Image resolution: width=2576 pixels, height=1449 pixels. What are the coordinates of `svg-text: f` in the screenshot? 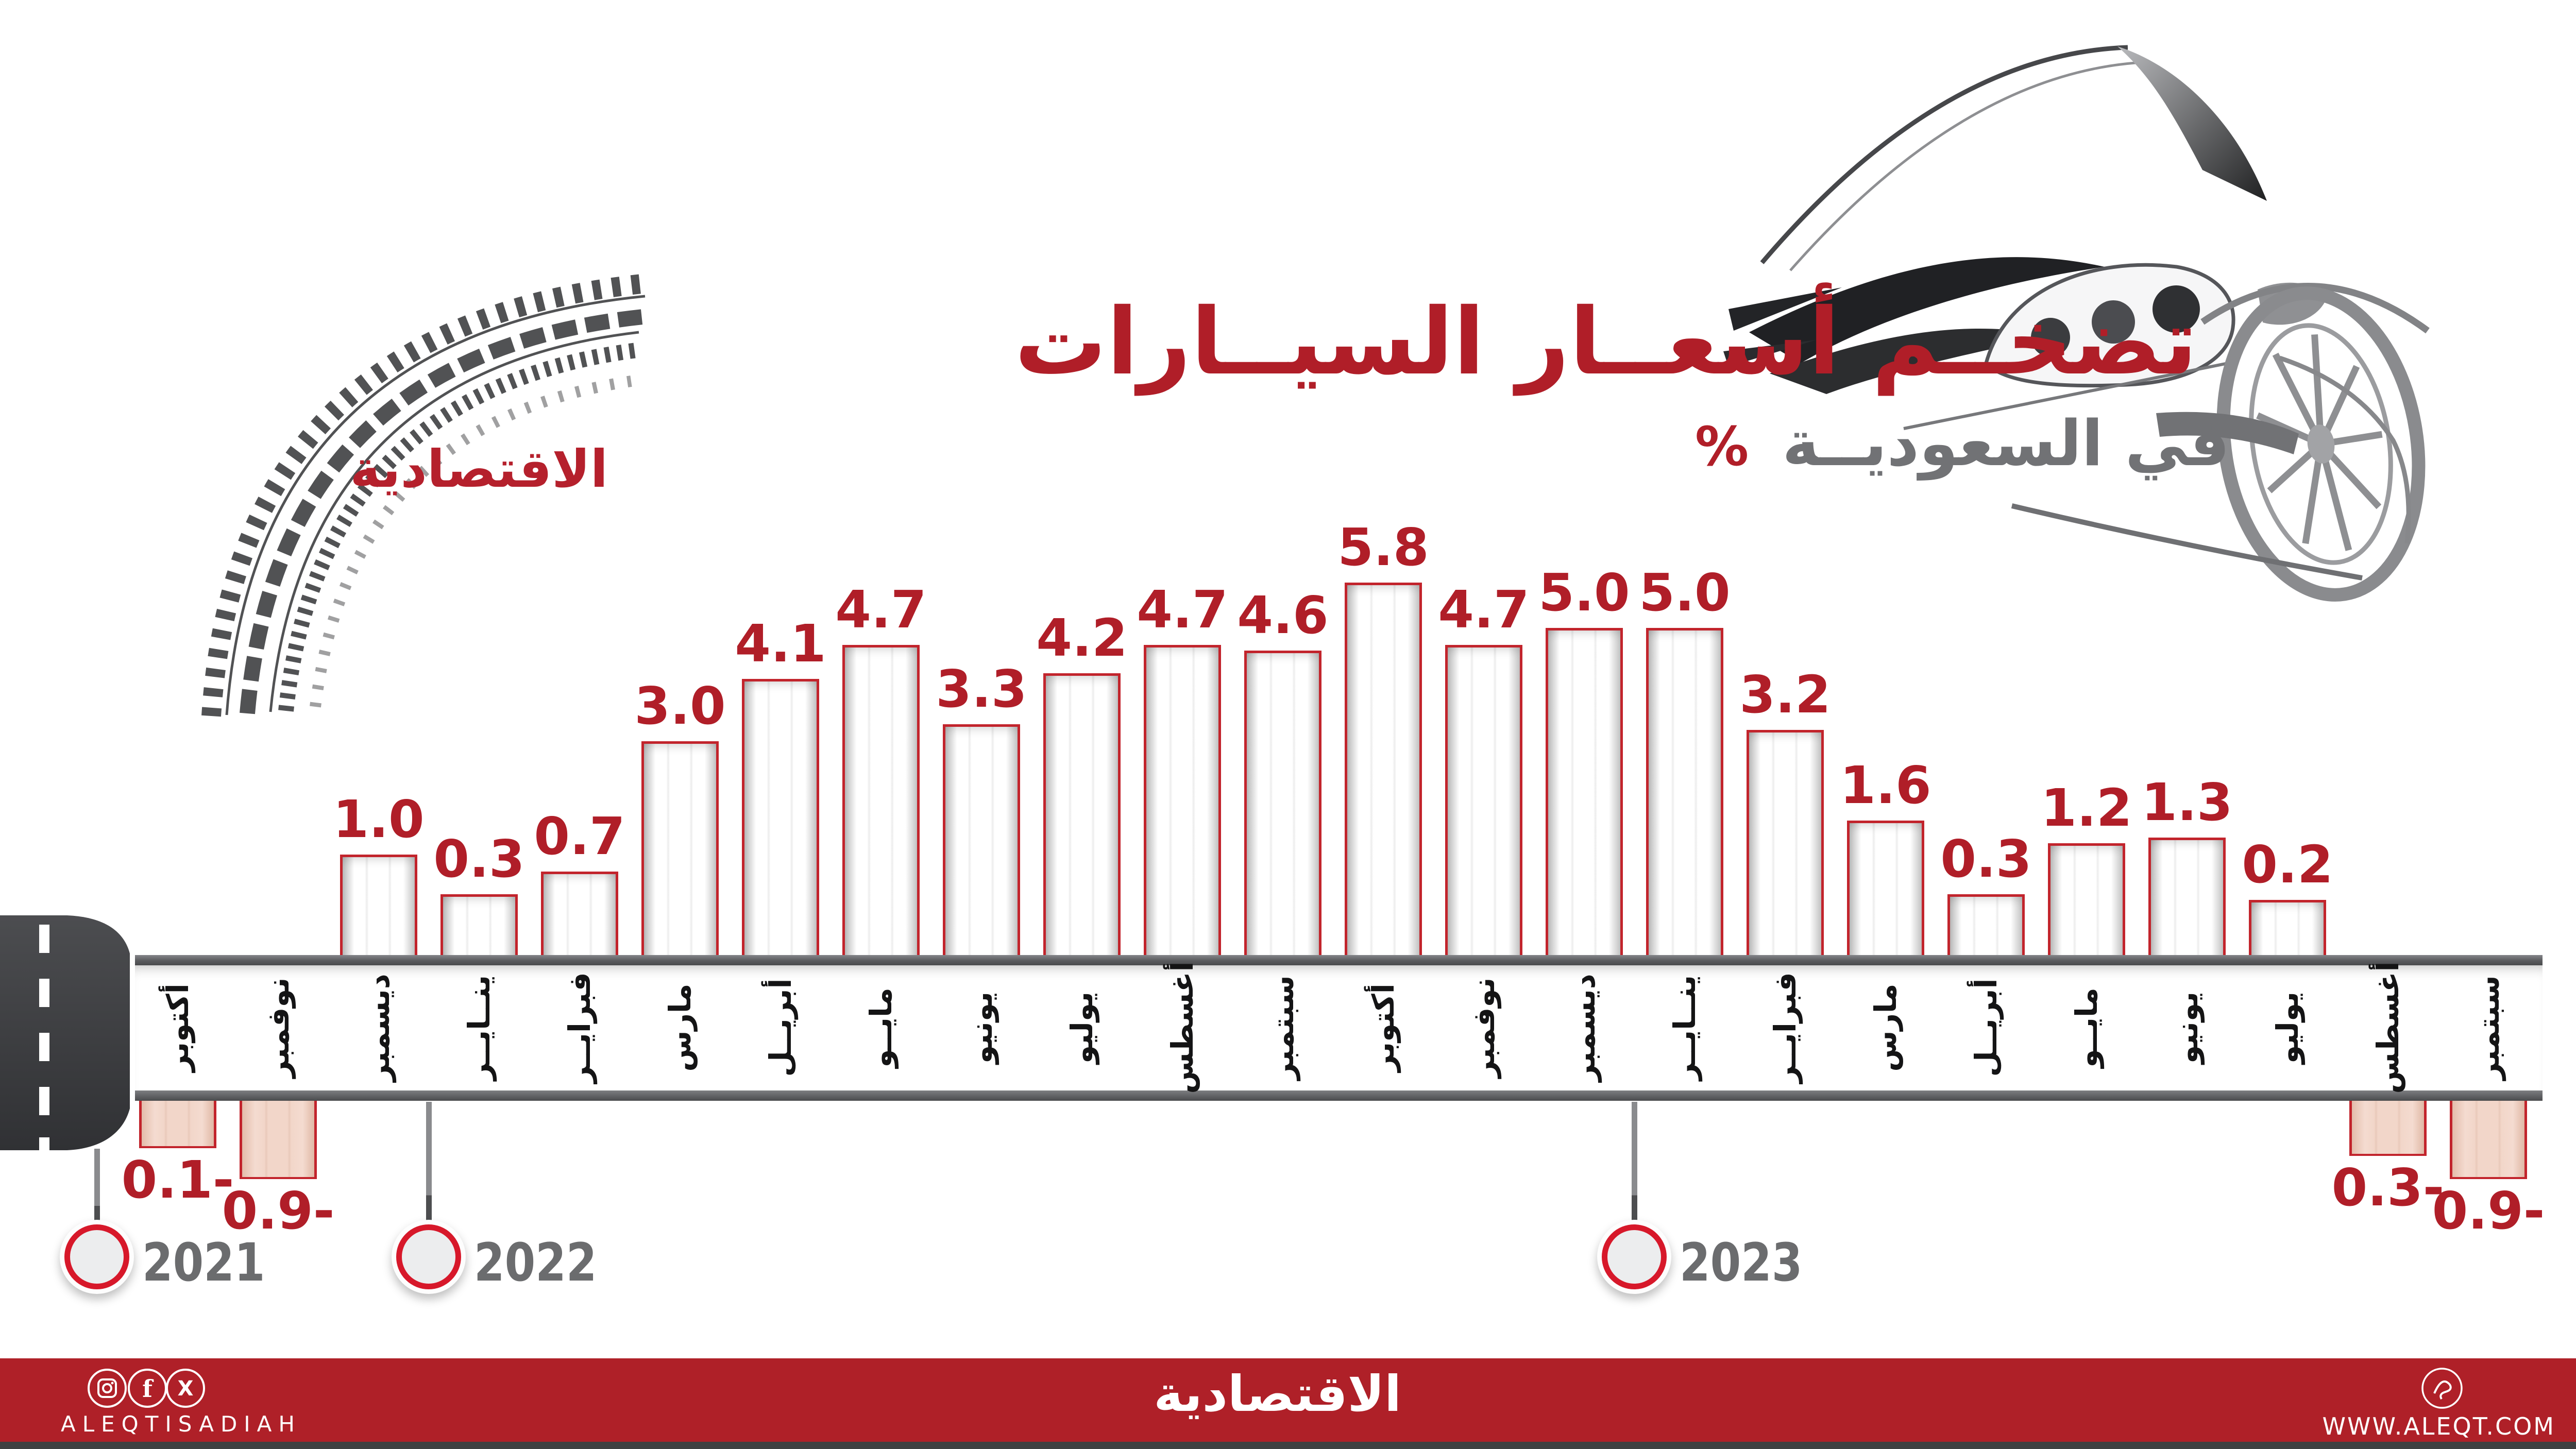 It's located at (148, 1389).